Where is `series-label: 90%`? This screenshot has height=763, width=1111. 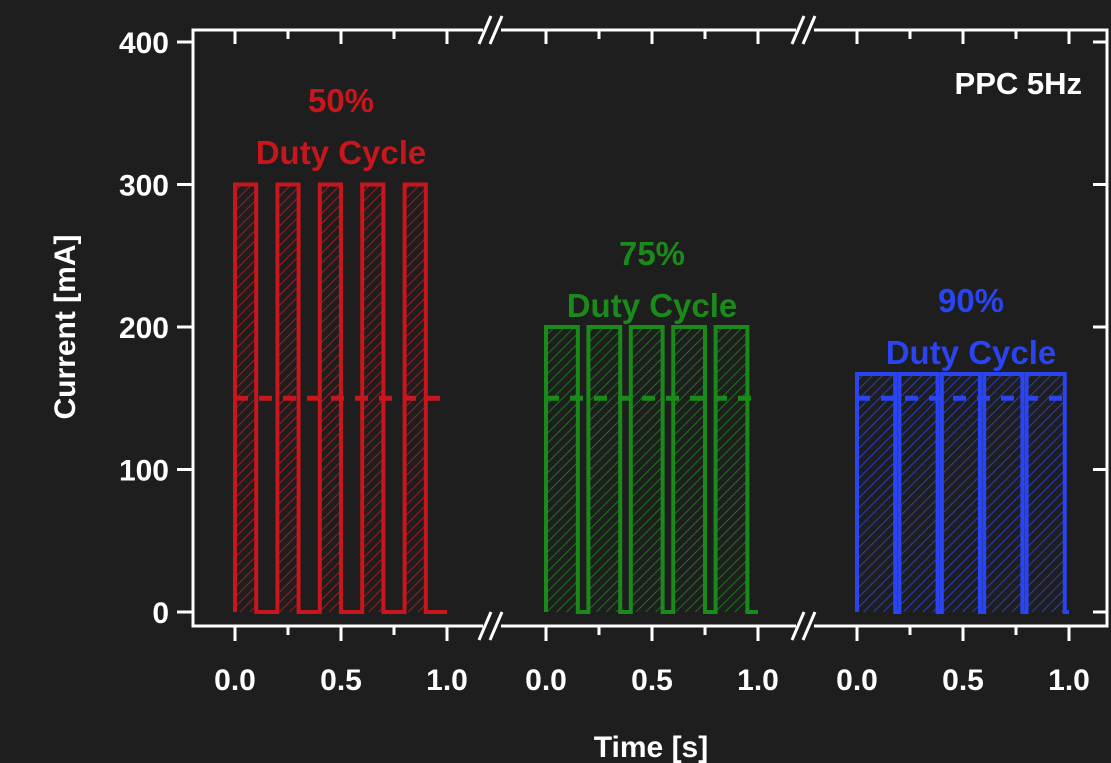
series-label: 90% is located at coordinates (971, 300).